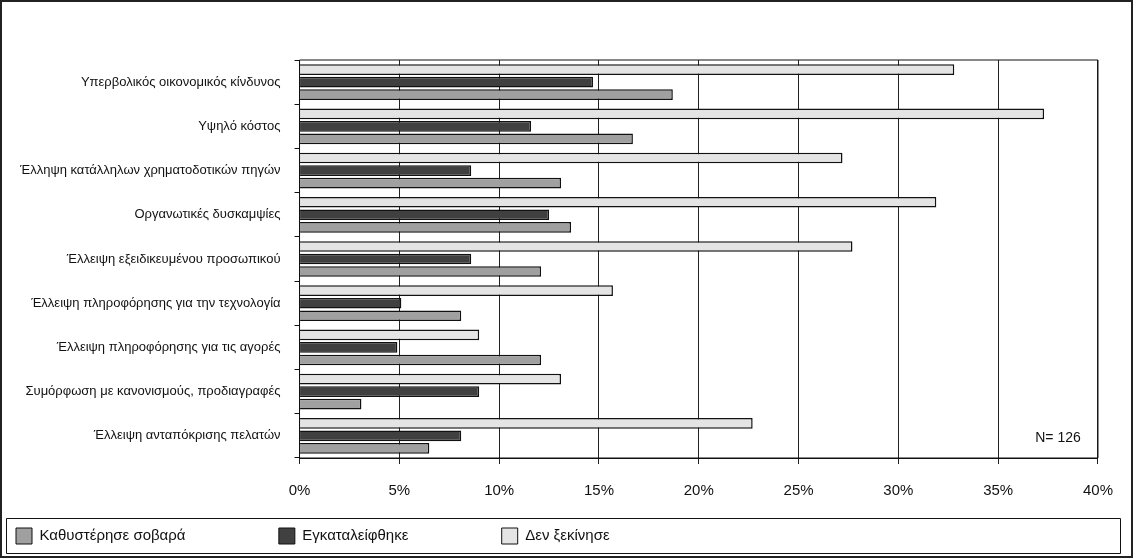 Image resolution: width=1133 pixels, height=558 pixels. What do you see at coordinates (598, 490) in the screenshot?
I see `x-tick-label: 15%` at bounding box center [598, 490].